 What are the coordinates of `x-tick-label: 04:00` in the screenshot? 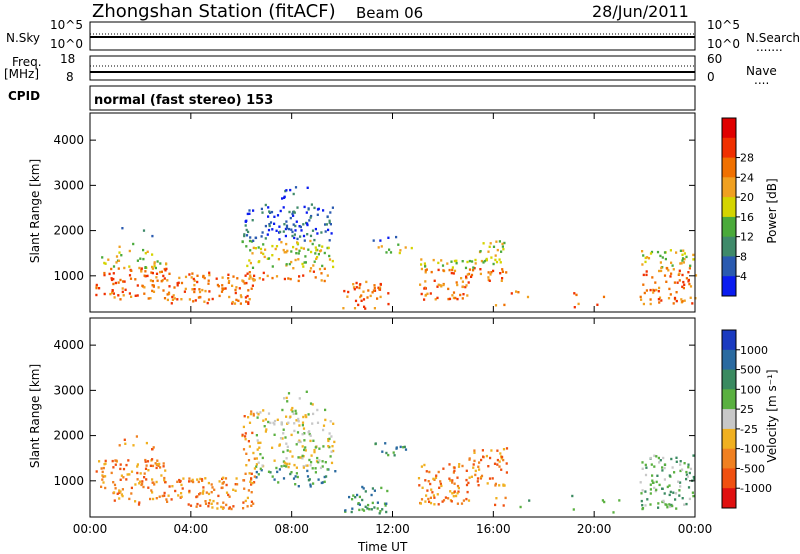 It's located at (191, 529).